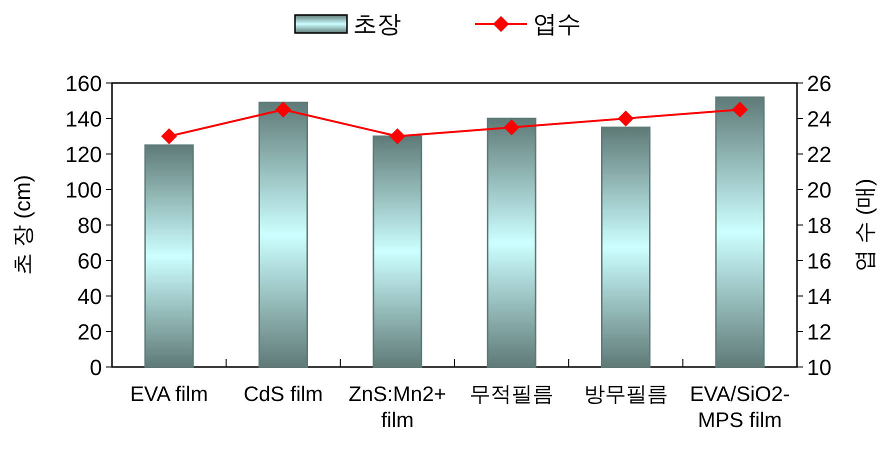 The width and height of the screenshot is (889, 457). Describe the element at coordinates (819, 154) in the screenshot. I see `y2-tick-label: 22` at that location.